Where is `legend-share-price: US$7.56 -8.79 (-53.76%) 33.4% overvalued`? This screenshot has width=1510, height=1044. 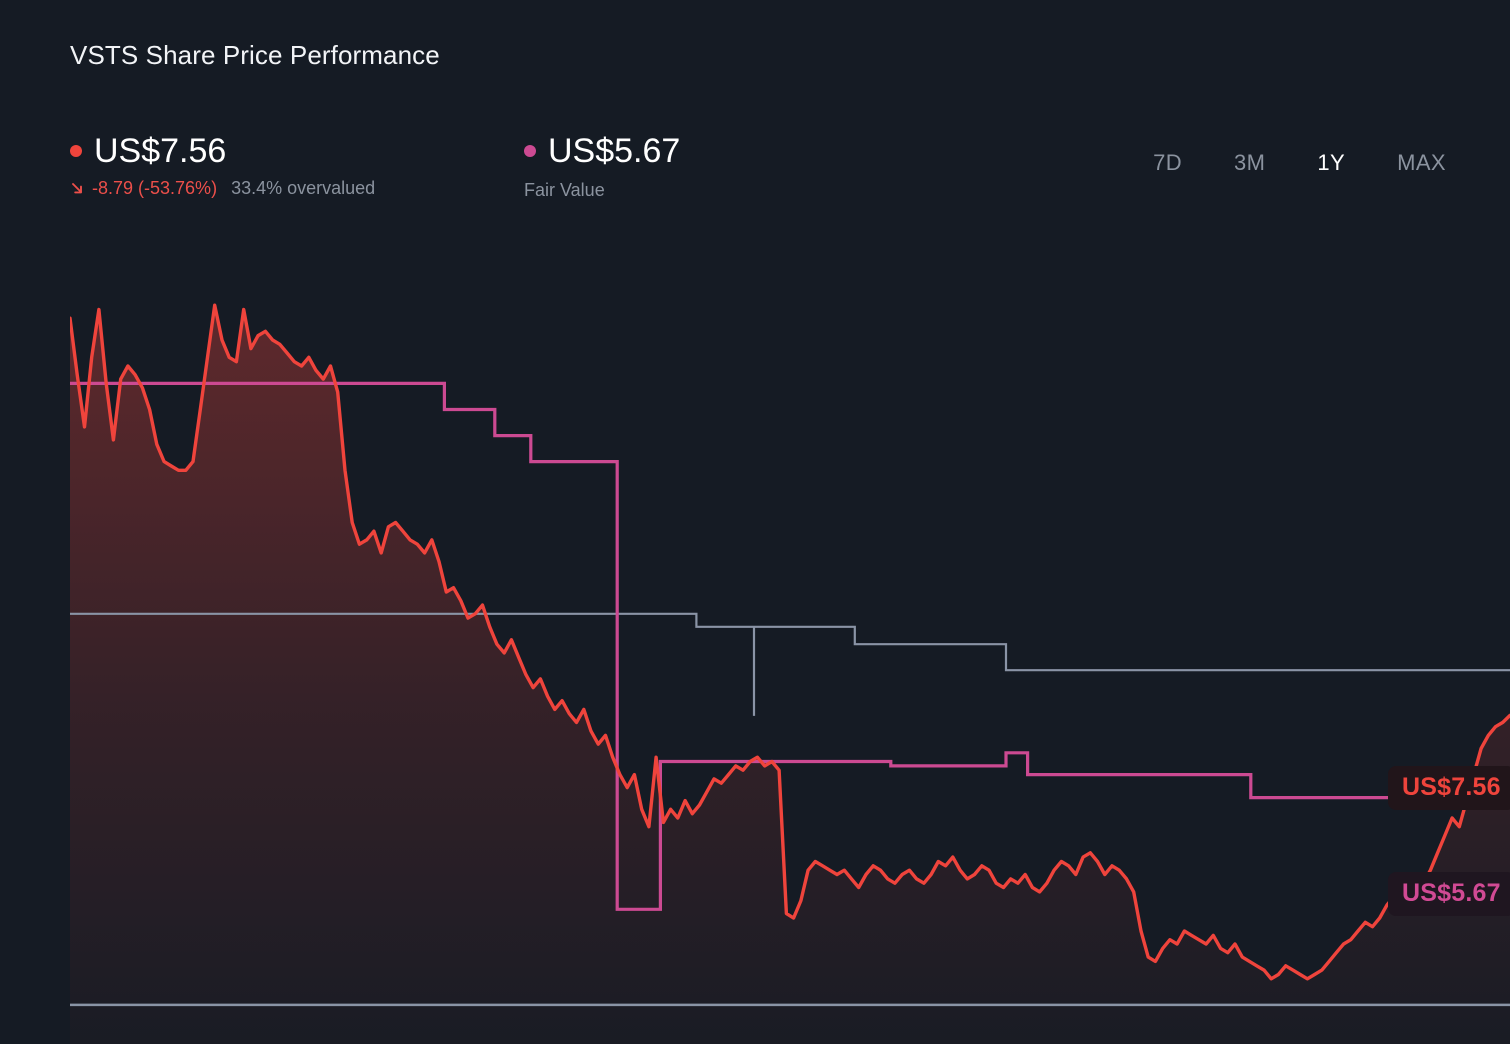
legend-share-price: US$7.56 -8.79 (-53.76%) 33.4% overvalued is located at coordinates (222, 163).